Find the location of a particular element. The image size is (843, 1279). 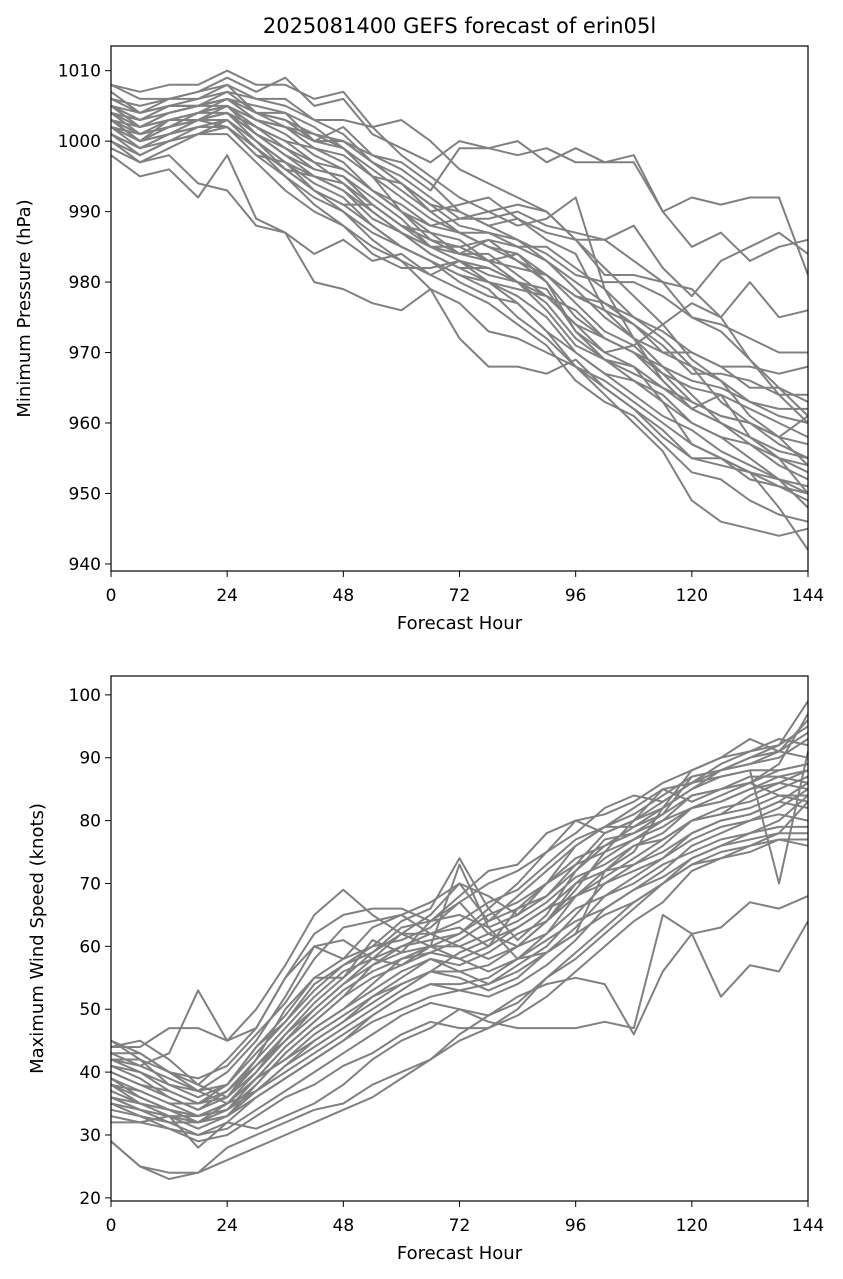

wind-x-tick-label: 0 is located at coordinates (111, 1226).